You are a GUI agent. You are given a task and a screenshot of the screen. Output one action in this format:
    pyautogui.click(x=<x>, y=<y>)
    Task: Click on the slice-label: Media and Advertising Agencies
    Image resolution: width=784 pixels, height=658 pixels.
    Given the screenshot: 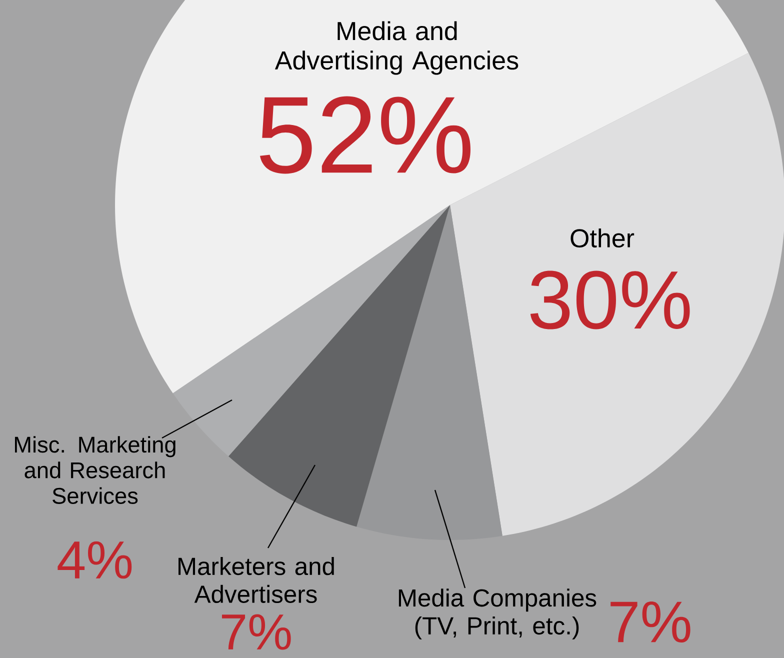 What is the action you would take?
    pyautogui.click(x=396, y=48)
    